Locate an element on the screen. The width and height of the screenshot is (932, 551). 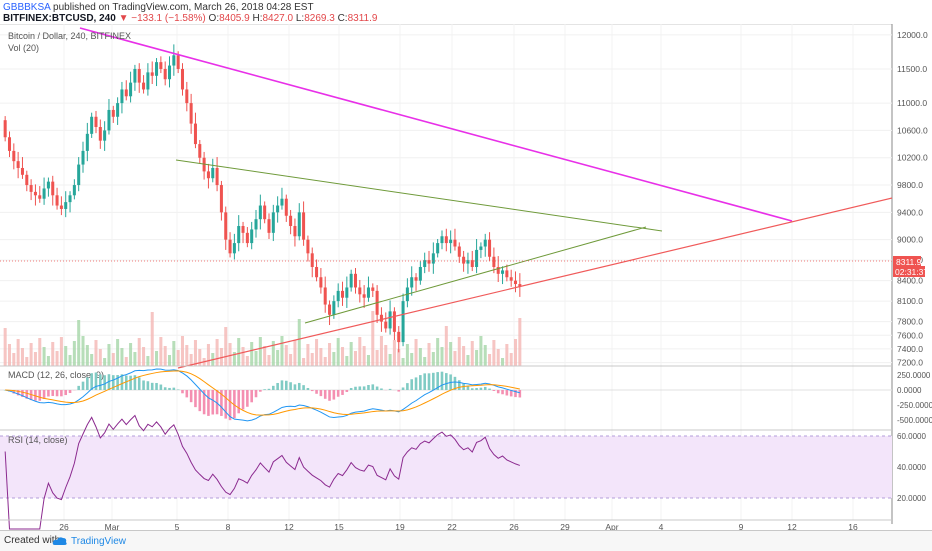
price-tick-label: 9000.0 is located at coordinates (910, 240).